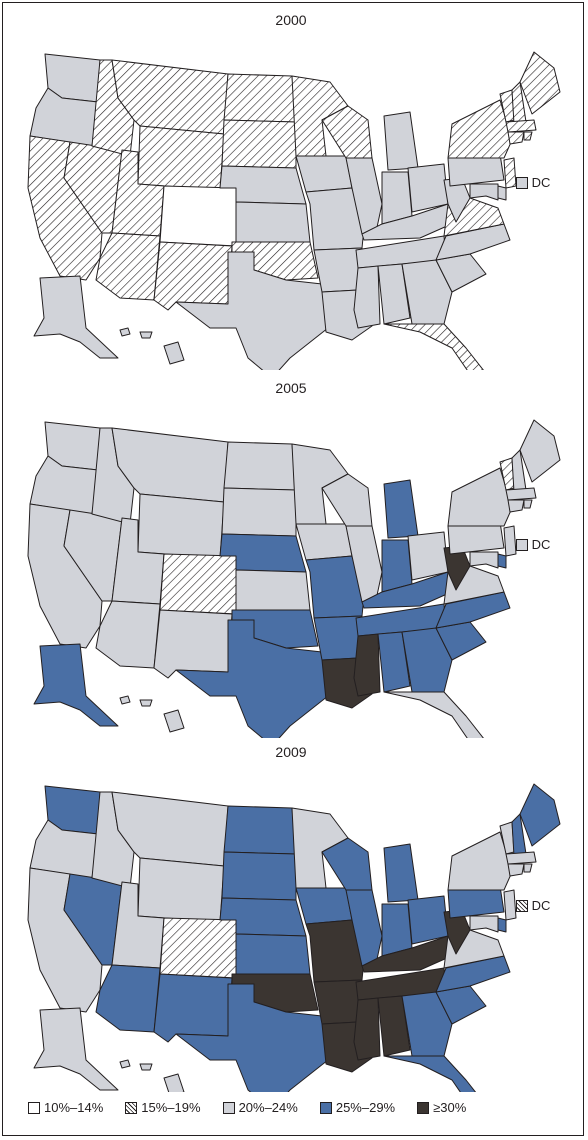 This screenshot has height=1140, width=588. What do you see at coordinates (291, 388) in the screenshot?
I see `map-year-label: 2005` at bounding box center [291, 388].